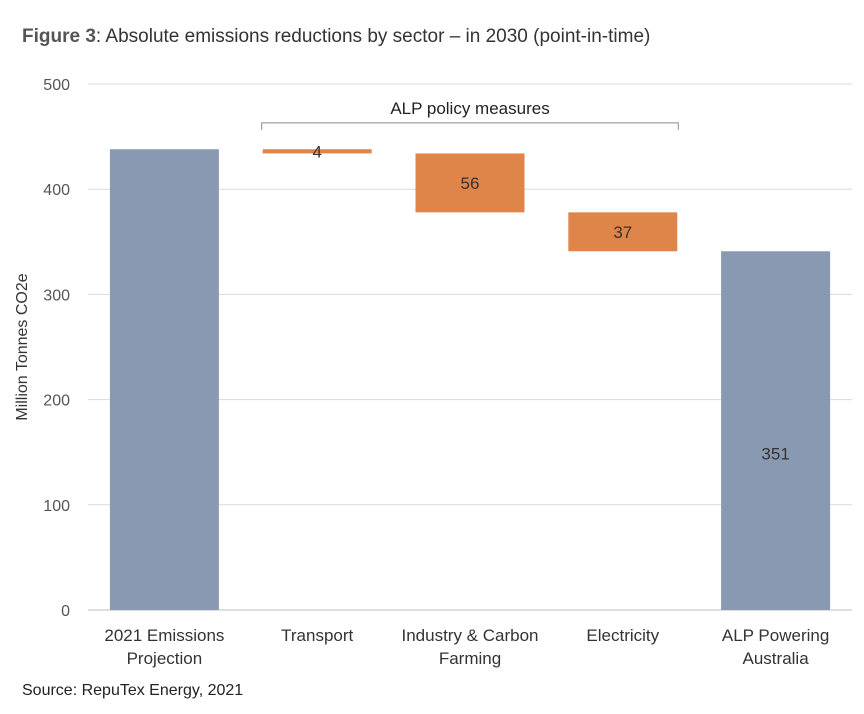  Describe the element at coordinates (469, 635) in the screenshot. I see `x-tick-label: Industry & Carbon` at that location.